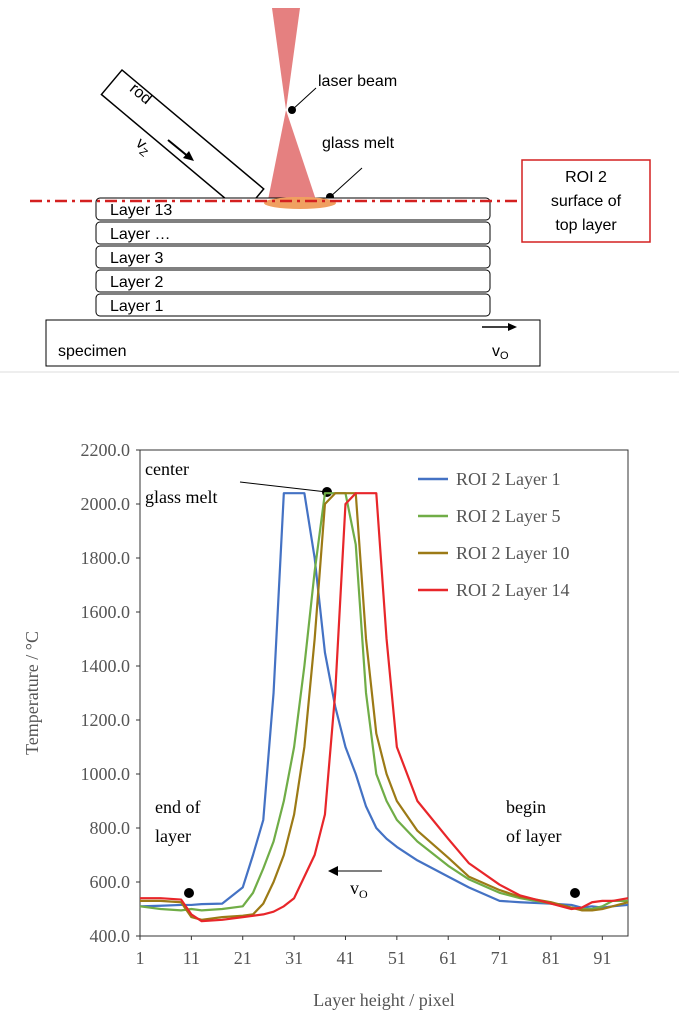  Describe the element at coordinates (136, 282) in the screenshot. I see `layer-label: Layer 2` at that location.